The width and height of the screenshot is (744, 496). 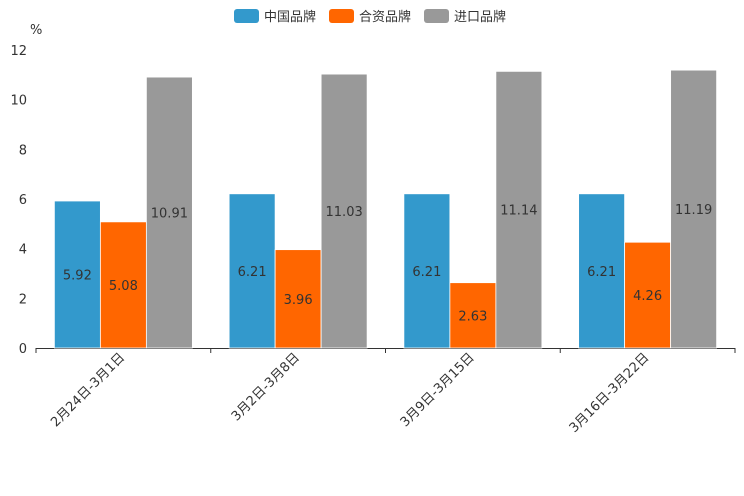 I want to click on value-label-1-3: 4.26, so click(x=647, y=296).